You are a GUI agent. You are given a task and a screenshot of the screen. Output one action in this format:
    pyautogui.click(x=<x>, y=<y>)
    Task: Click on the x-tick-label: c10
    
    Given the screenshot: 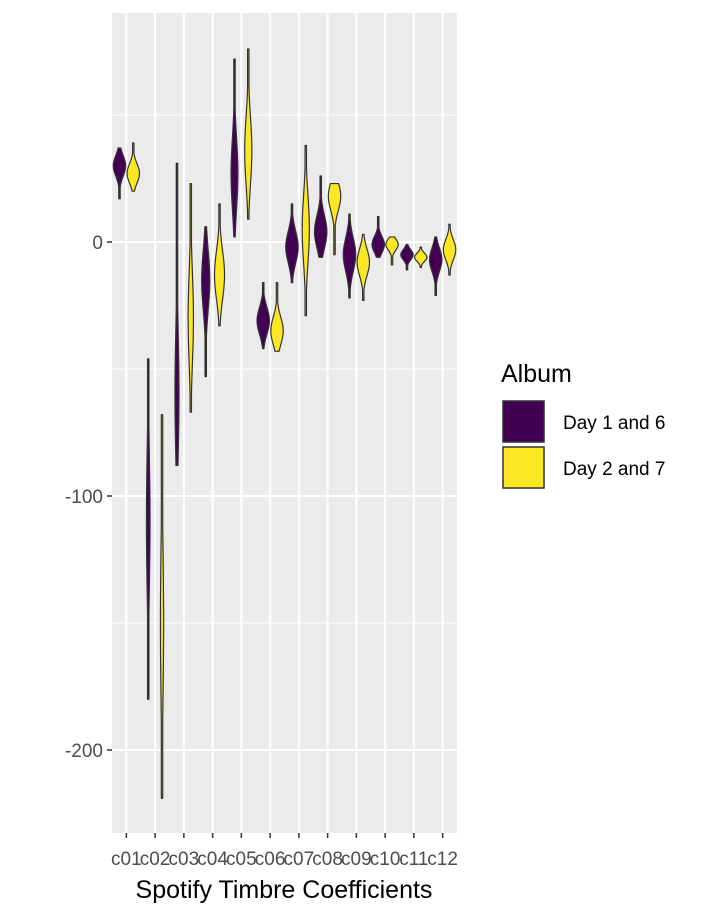 What is the action you would take?
    pyautogui.click(x=385, y=859)
    